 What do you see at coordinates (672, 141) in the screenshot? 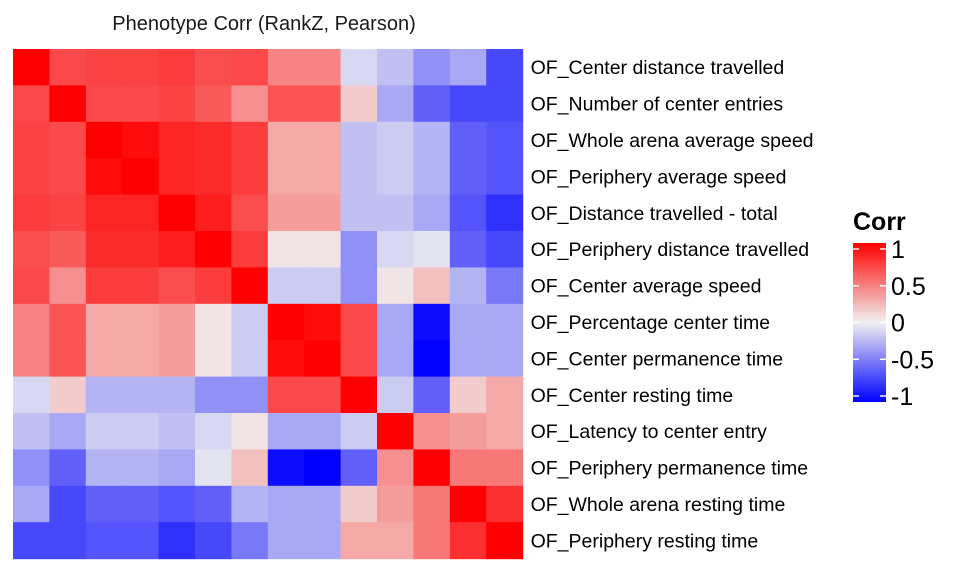
I see `row-label: OF_Whole arena average speed` at bounding box center [672, 141].